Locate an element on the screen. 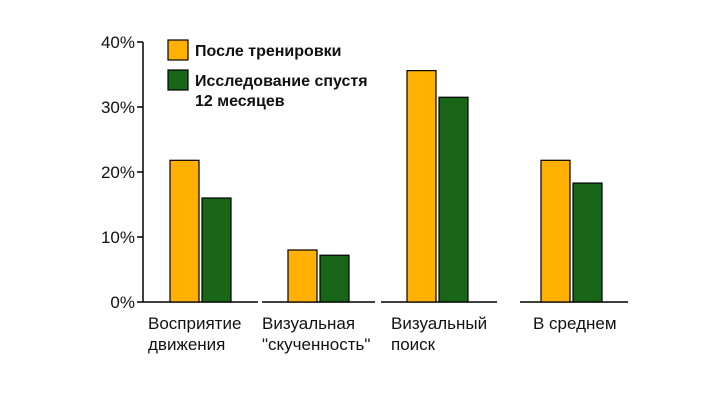 The image size is (720, 405). x-category-label: движения is located at coordinates (186, 344).